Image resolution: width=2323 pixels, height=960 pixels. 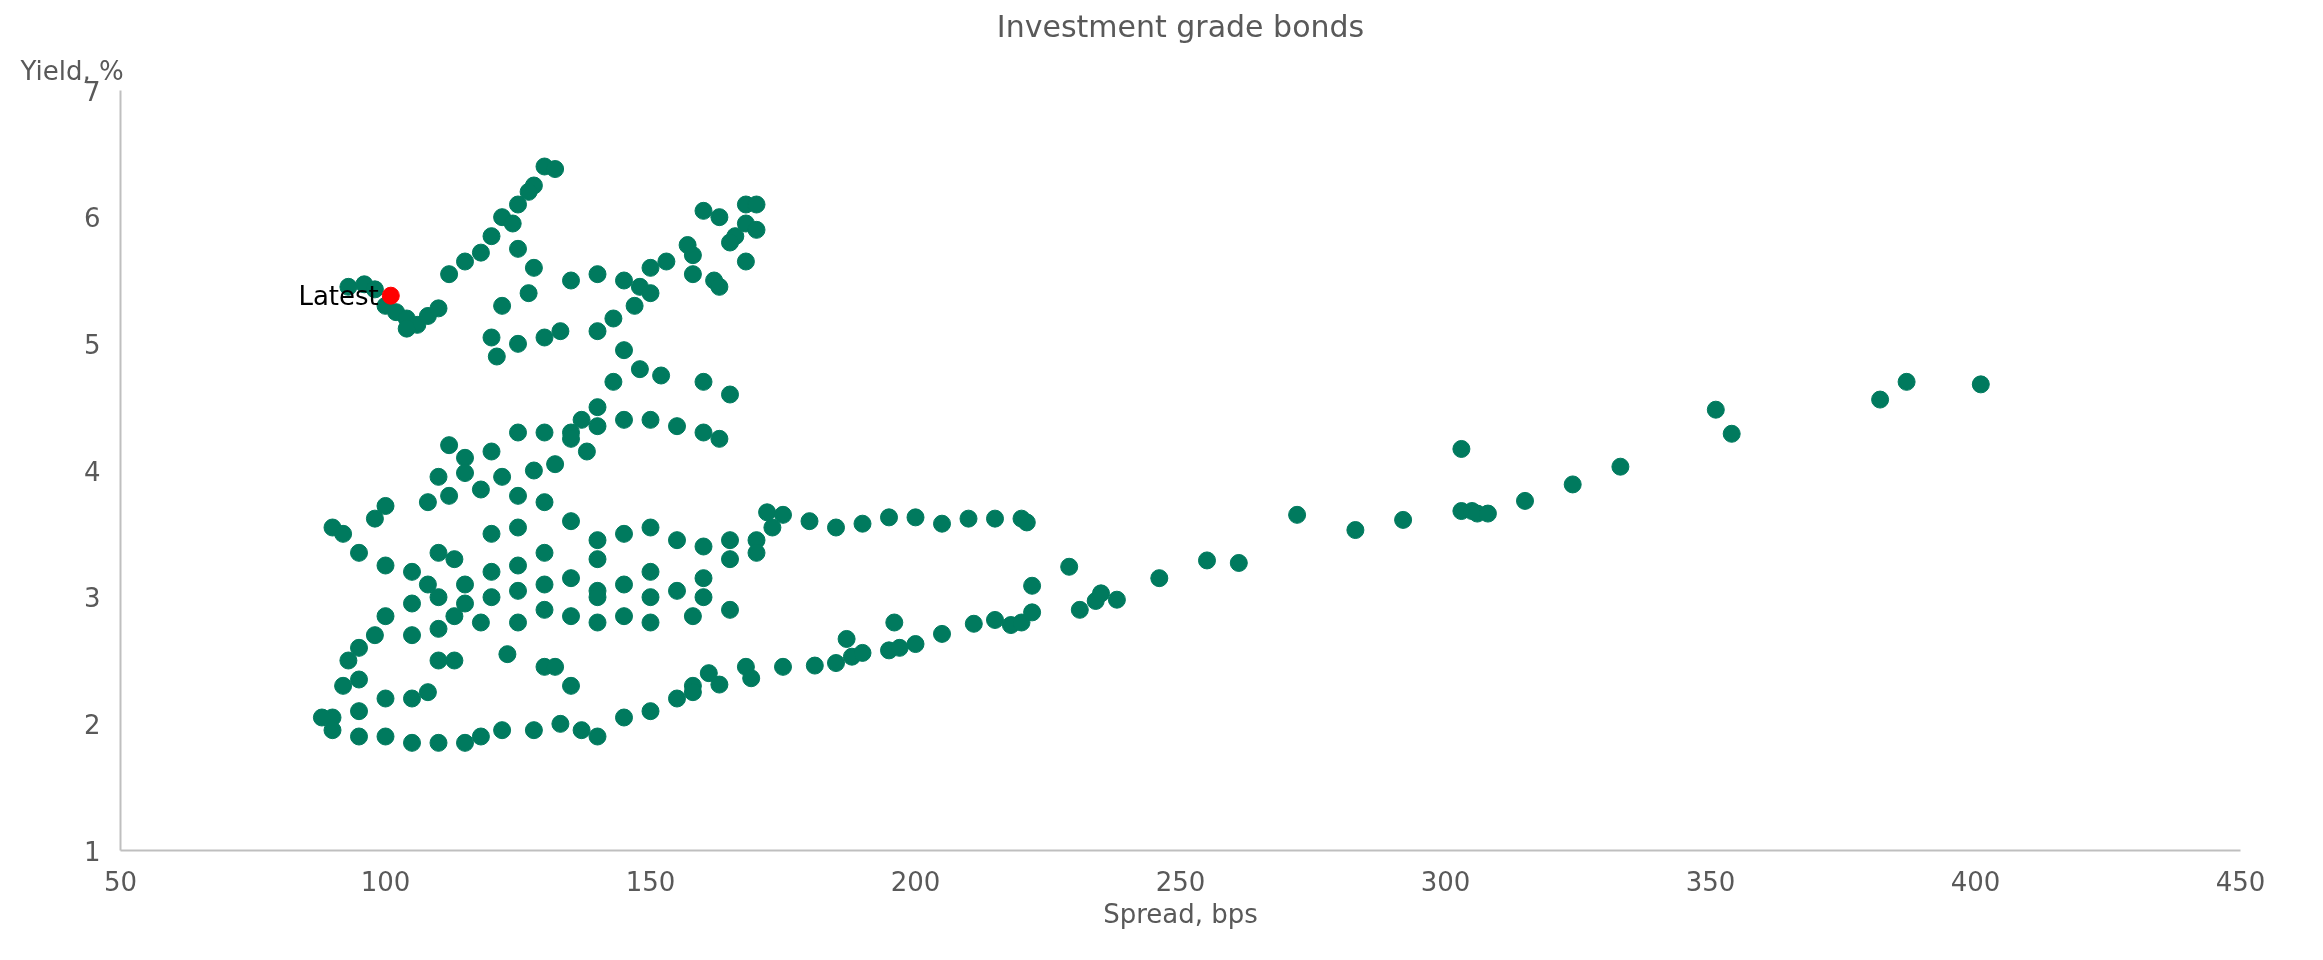 I want to click on x-tick-label: 150, so click(x=650, y=881).